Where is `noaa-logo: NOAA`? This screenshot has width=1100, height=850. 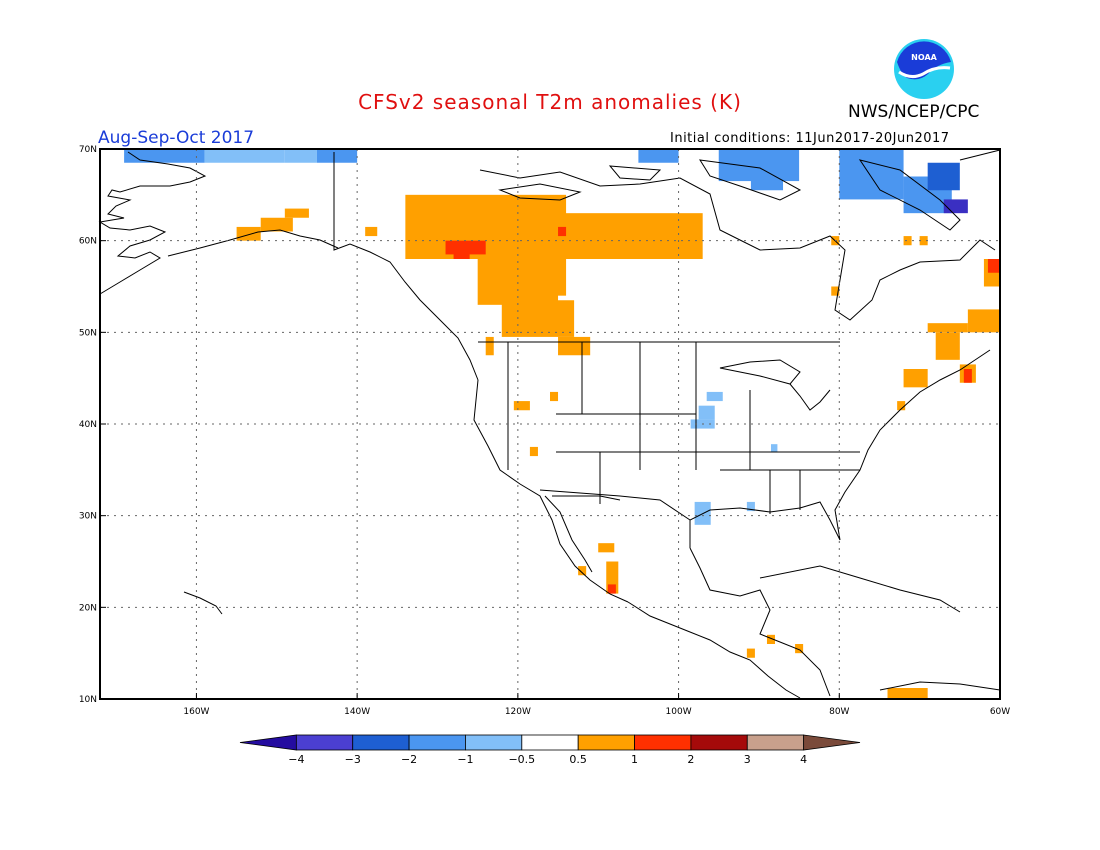 noaa-logo: NOAA is located at coordinates (924, 69).